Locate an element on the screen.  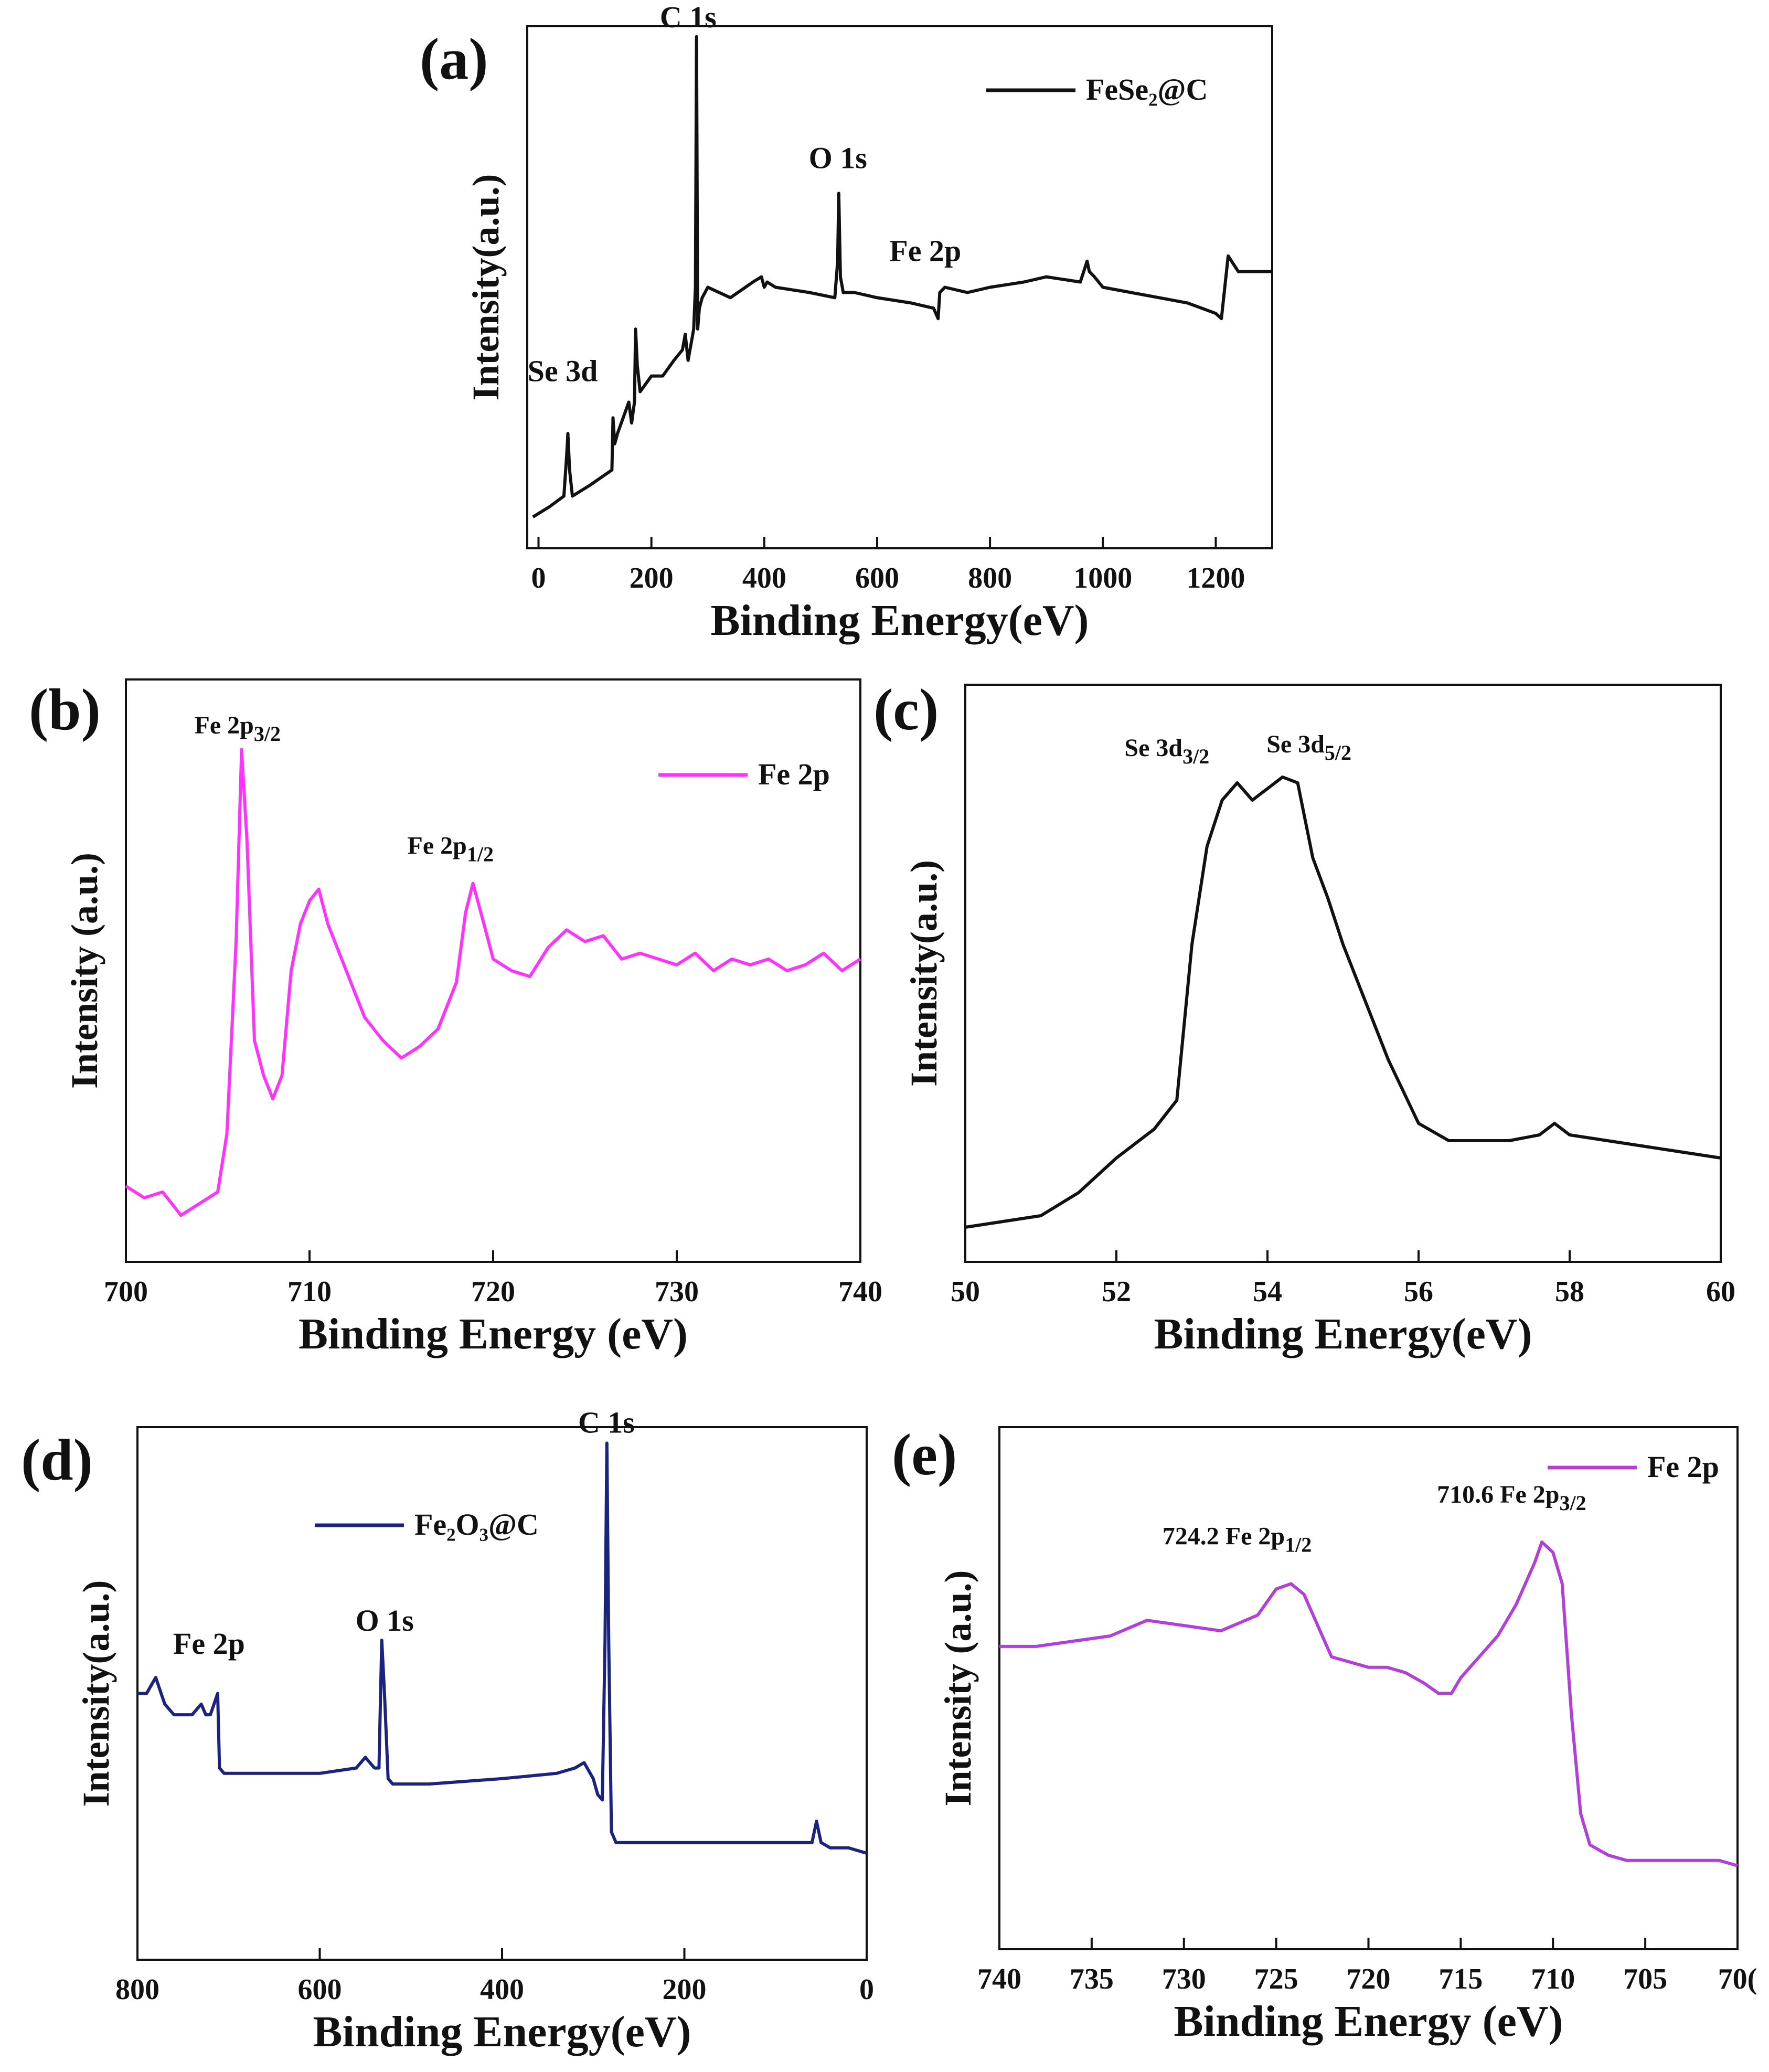
x-tick-label: 735 is located at coordinates (1092, 1979).